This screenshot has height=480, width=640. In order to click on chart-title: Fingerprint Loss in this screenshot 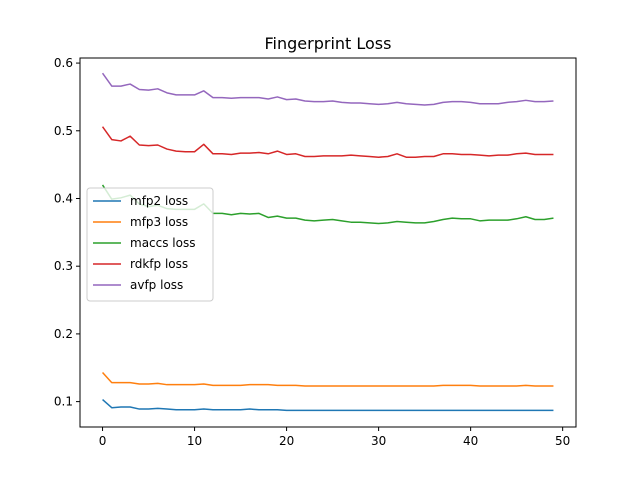, I will do `click(328, 43)`.